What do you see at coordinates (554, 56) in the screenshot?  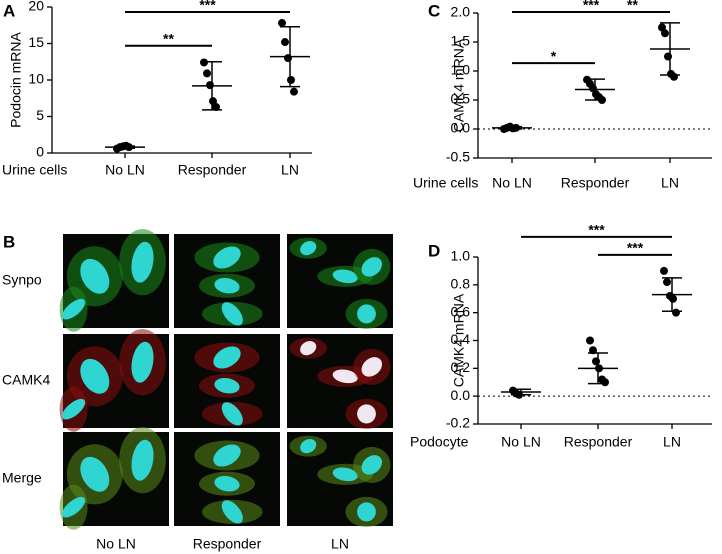 I see `significance-label: *` at bounding box center [554, 56].